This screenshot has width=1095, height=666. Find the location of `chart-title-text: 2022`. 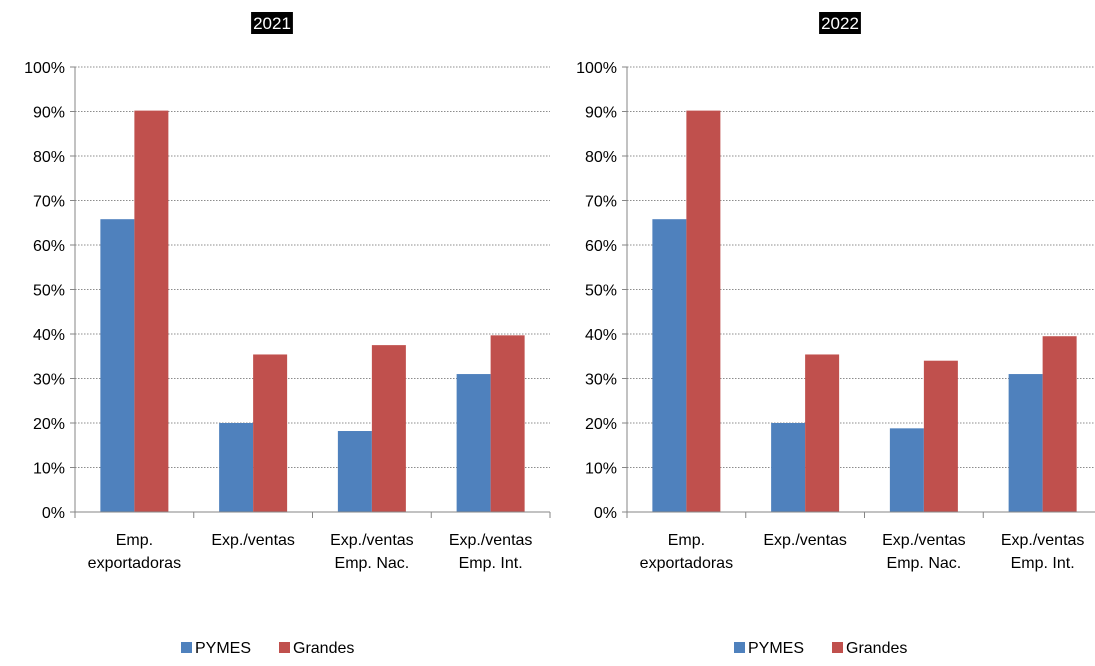

chart-title-text: 2022 is located at coordinates (840, 23).